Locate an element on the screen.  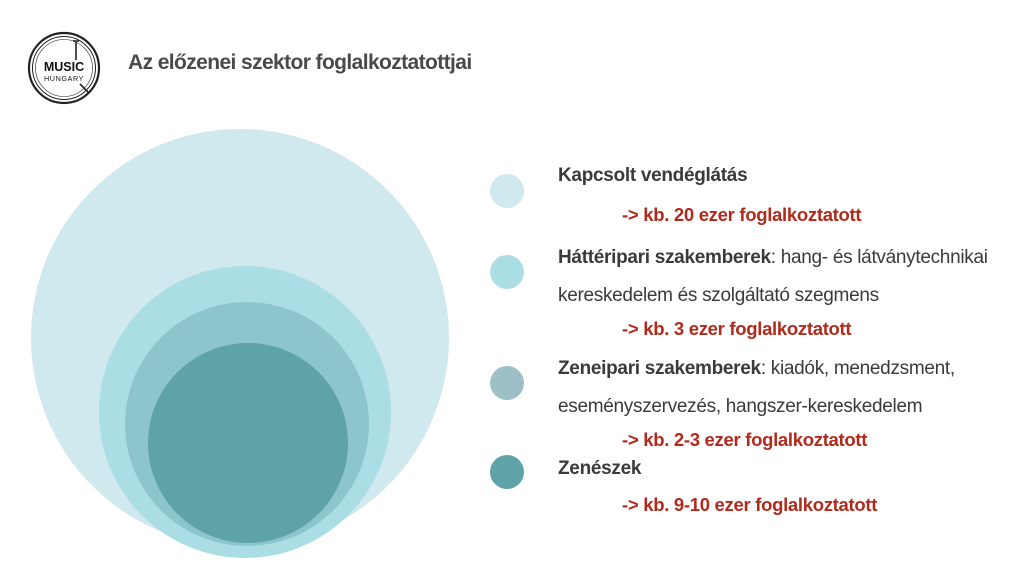
music-hungary-logo: MUSIC HUNGARY is located at coordinates (64, 68).